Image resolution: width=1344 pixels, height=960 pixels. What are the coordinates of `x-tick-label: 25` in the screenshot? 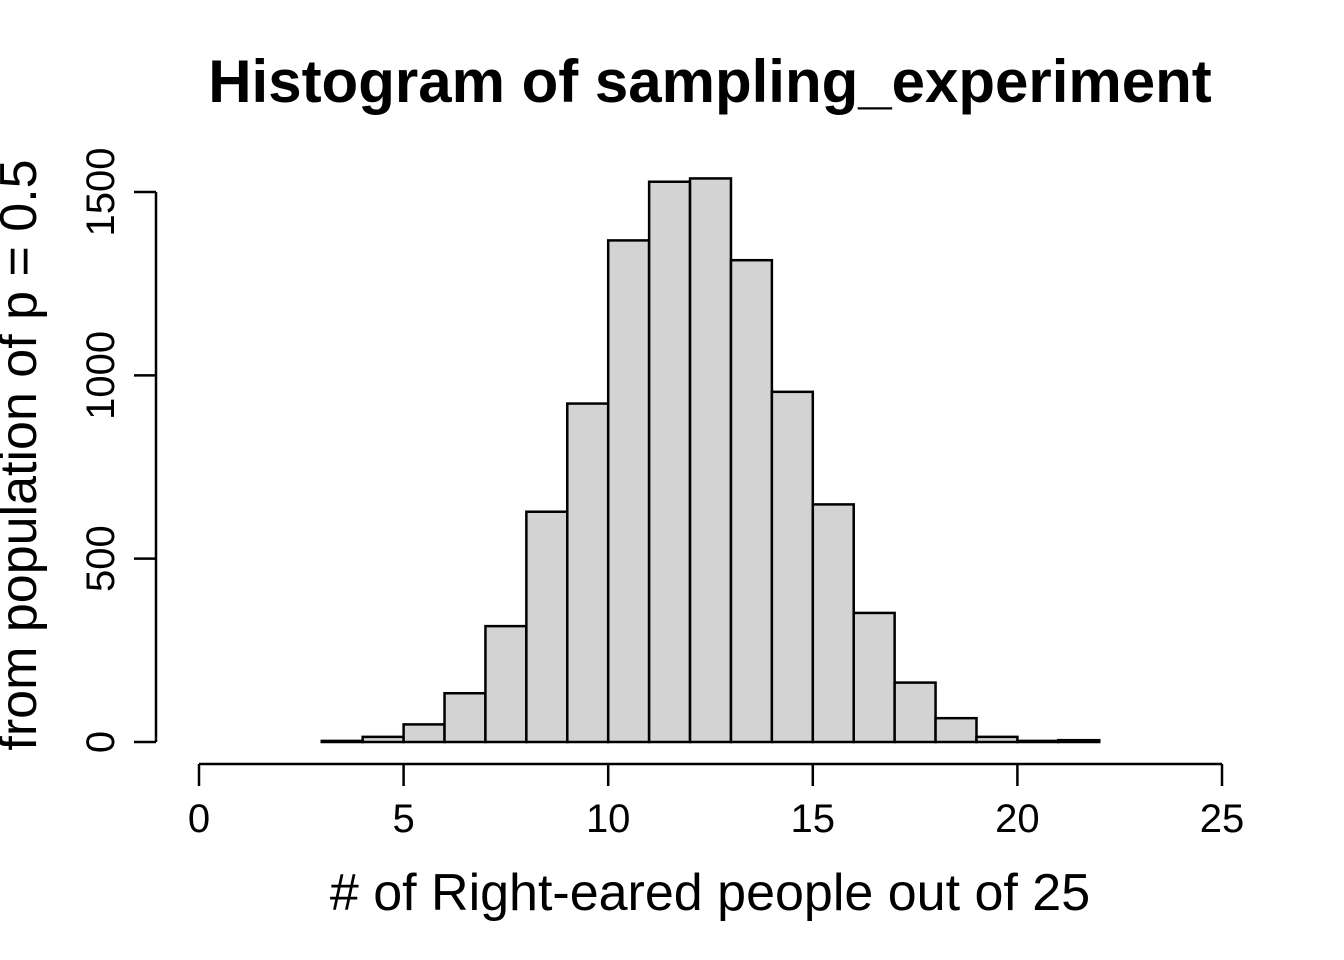 It's located at (1222, 819).